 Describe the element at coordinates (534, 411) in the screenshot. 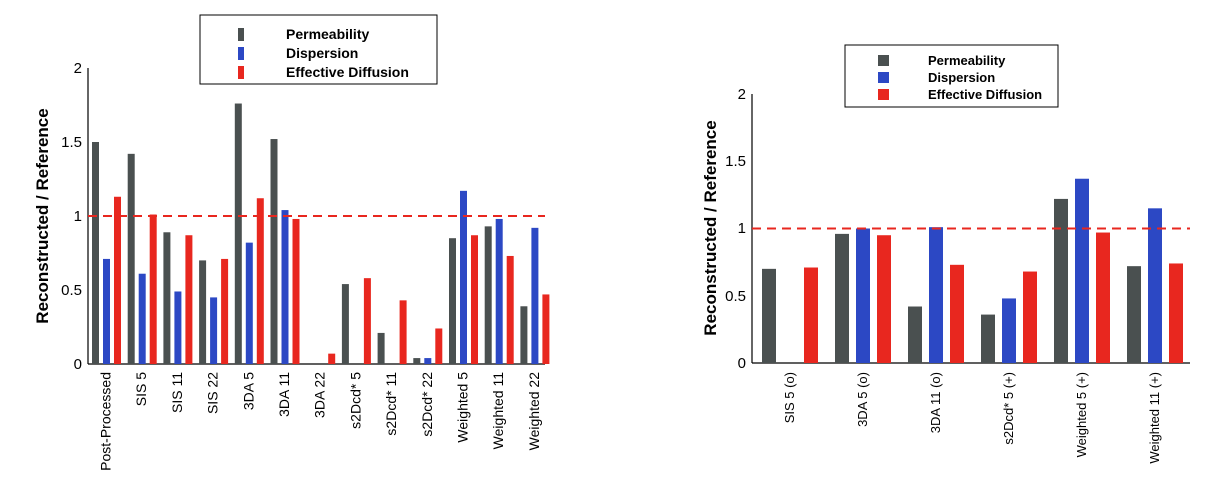

I see `category-label: Weighted 22` at that location.